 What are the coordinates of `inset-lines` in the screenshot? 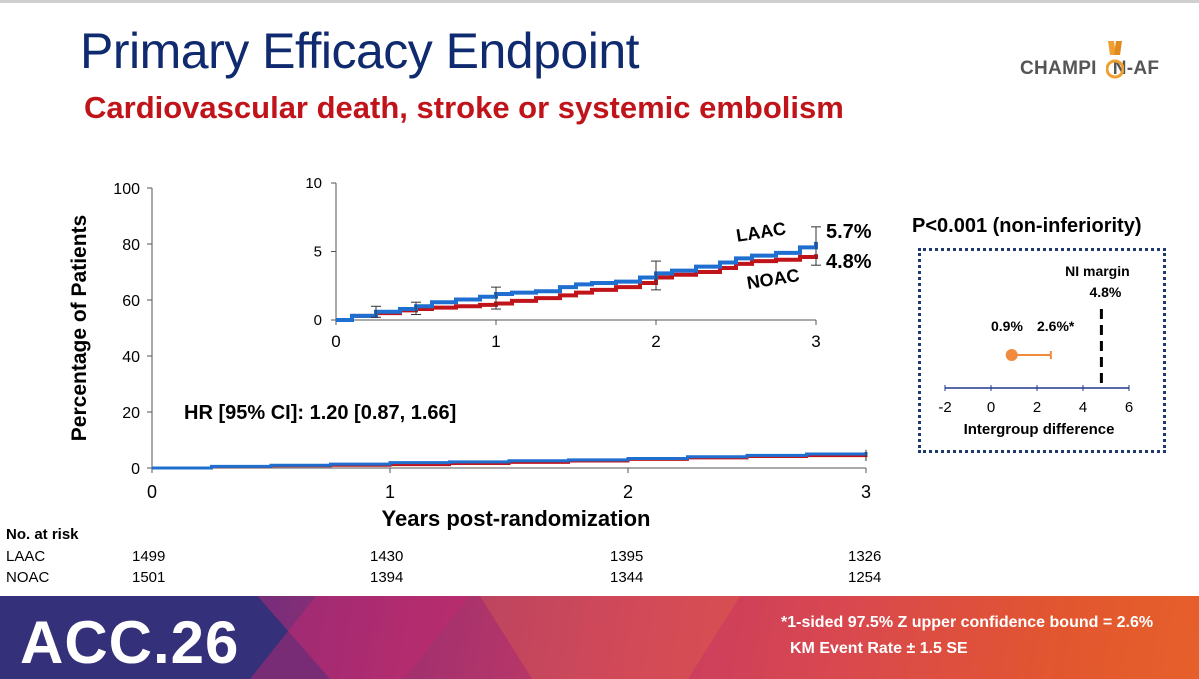 It's located at (577, 281).